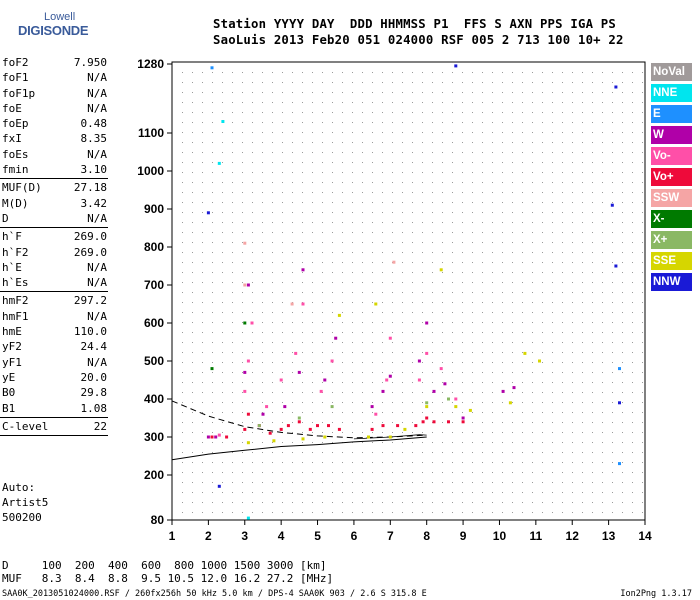 Image resolution: width=700 pixels, height=600 pixels. I want to click on y-tick-label: 80, so click(158, 520).